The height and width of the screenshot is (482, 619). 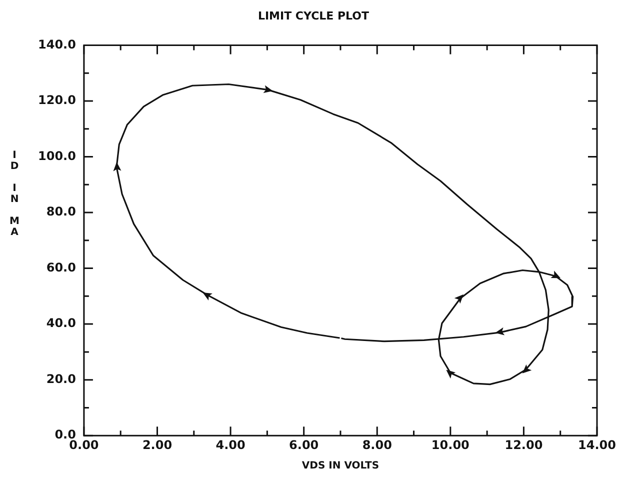 I want to click on x-tick-label: 8.00, so click(x=377, y=445).